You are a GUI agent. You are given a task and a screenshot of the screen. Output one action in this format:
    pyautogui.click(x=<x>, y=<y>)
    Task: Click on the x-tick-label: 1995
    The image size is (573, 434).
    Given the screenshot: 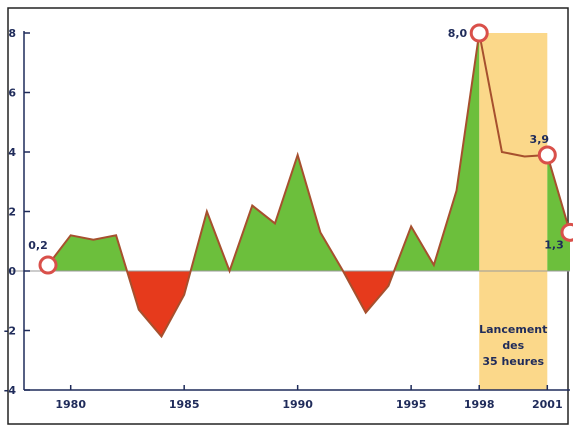 What is the action you would take?
    pyautogui.click(x=411, y=404)
    